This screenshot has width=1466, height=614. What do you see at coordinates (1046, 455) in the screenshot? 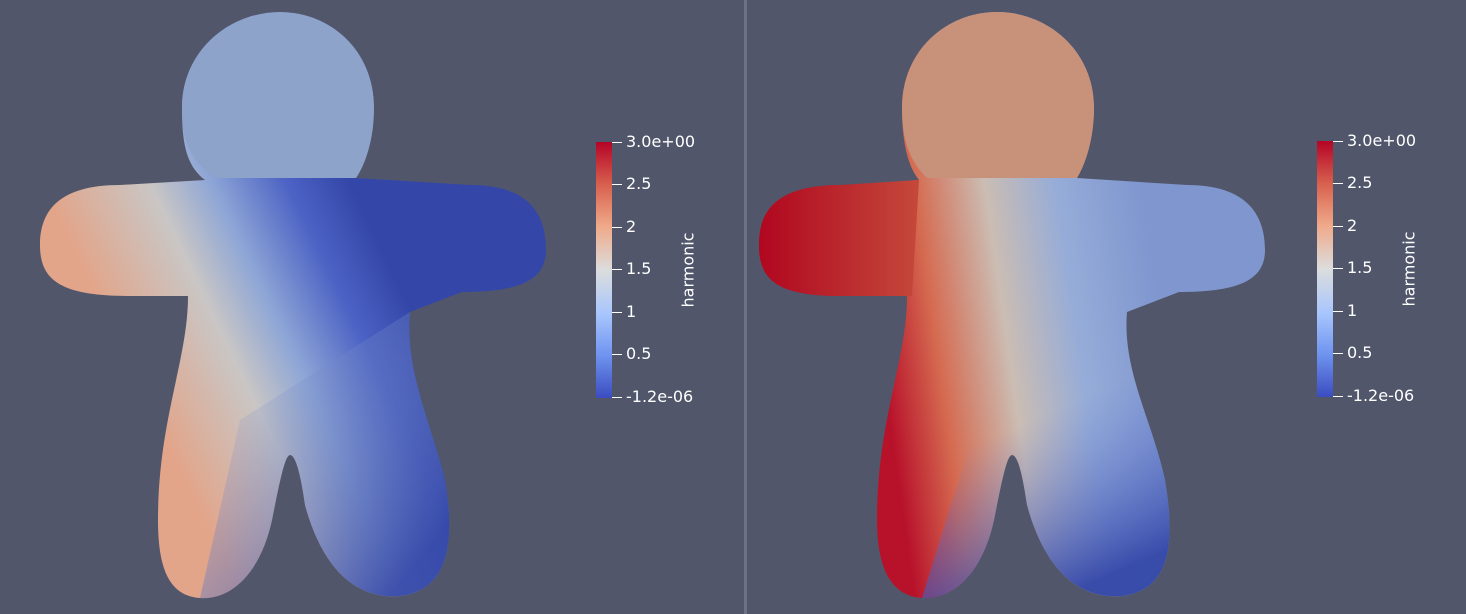
I see `gingerbread-legs-right` at bounding box center [1046, 455].